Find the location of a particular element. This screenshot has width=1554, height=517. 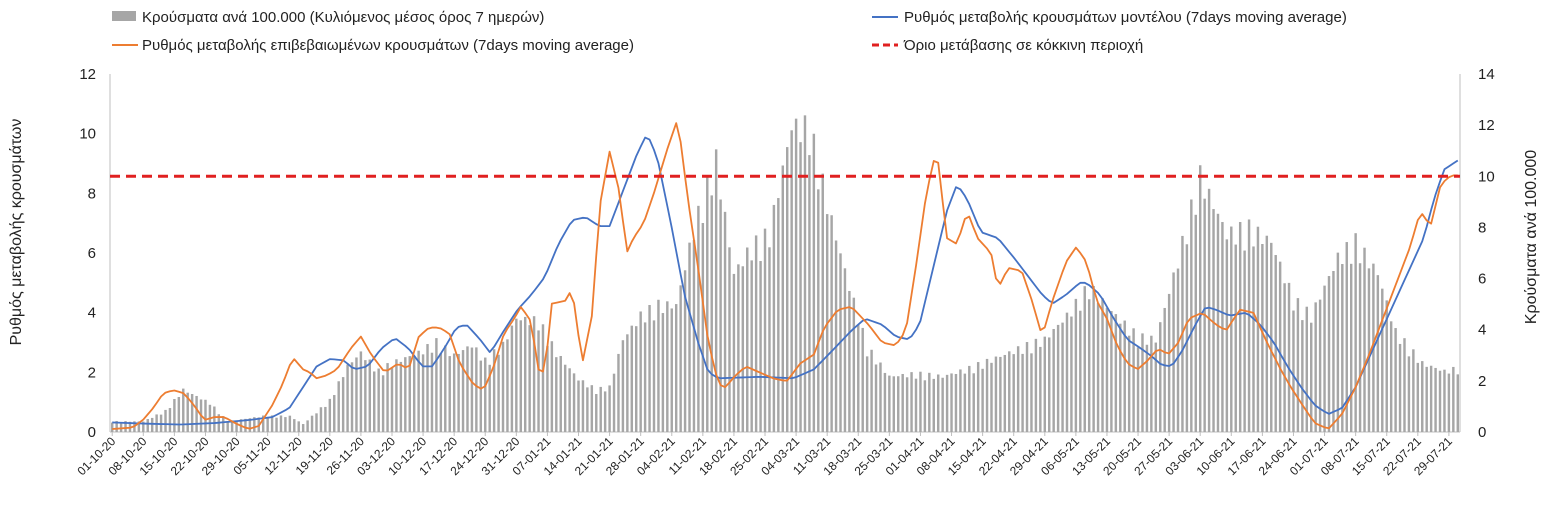

y-right-tick-label: 8 is located at coordinates (1482, 227).